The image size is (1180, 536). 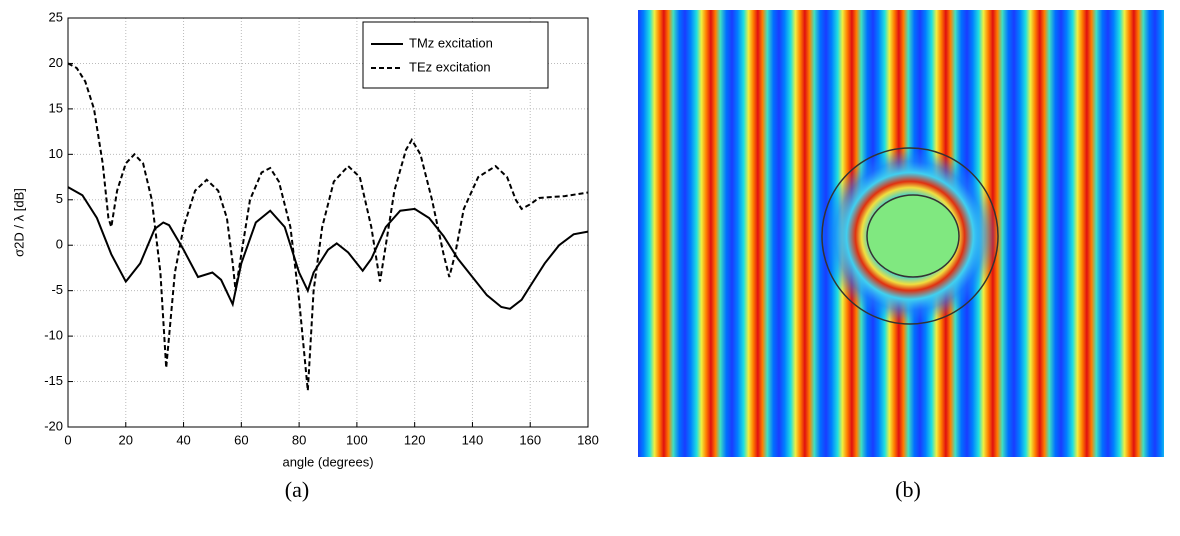 I want to click on inner-scatterer, so click(x=913, y=236).